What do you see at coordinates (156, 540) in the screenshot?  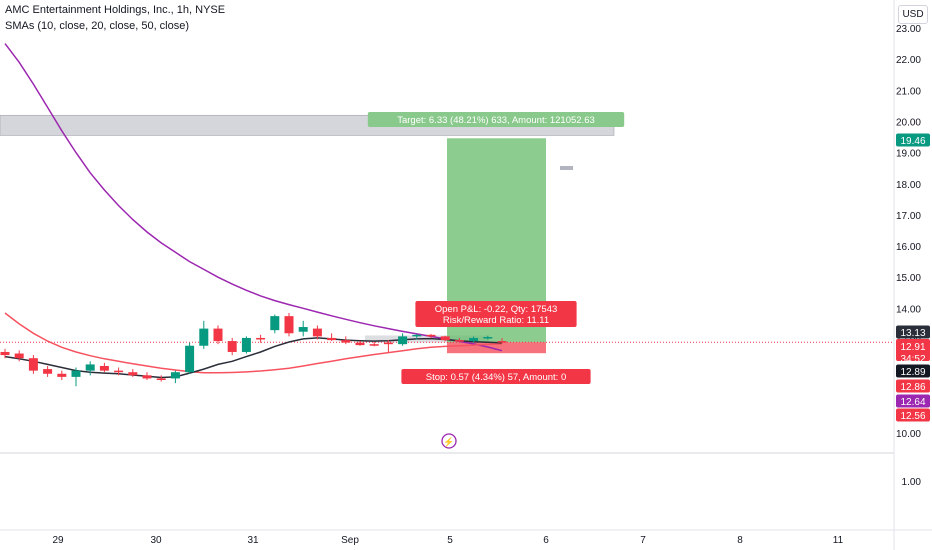 I see `time-tick-label: 30` at bounding box center [156, 540].